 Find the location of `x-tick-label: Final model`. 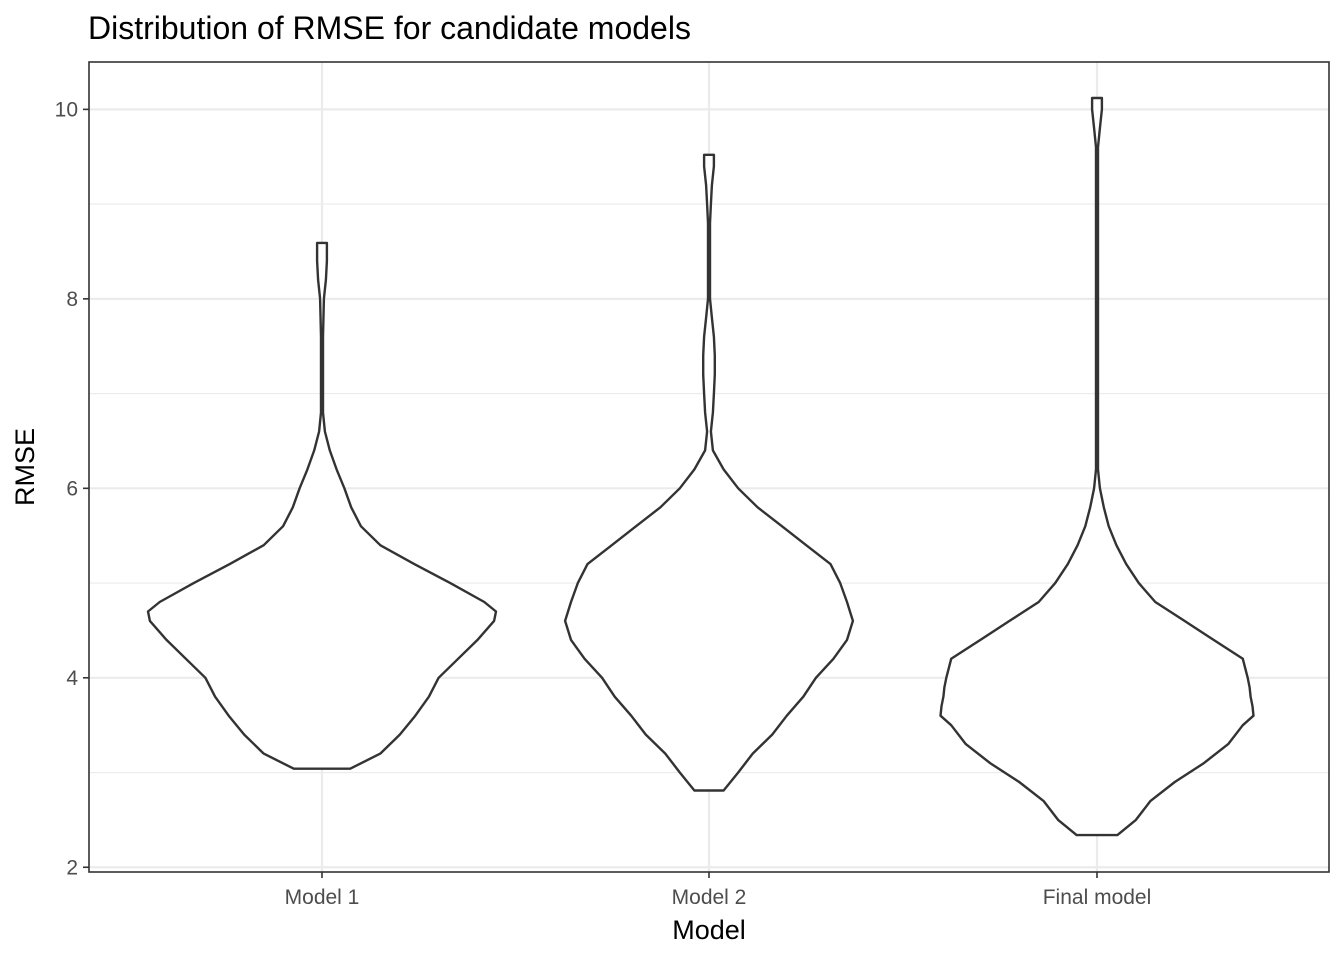

x-tick-label: Final model is located at coordinates (1097, 897).